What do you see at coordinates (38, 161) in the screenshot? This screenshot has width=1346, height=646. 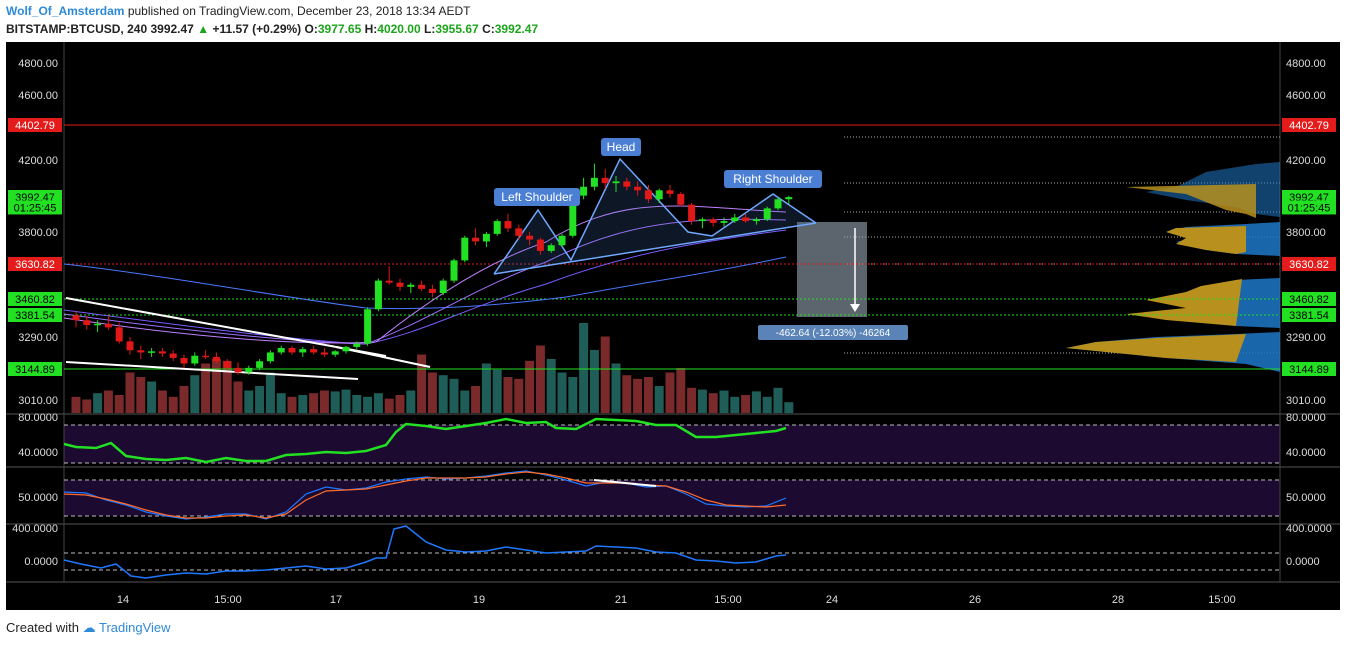 I see `y-tick-label-left: 4200.00` at bounding box center [38, 161].